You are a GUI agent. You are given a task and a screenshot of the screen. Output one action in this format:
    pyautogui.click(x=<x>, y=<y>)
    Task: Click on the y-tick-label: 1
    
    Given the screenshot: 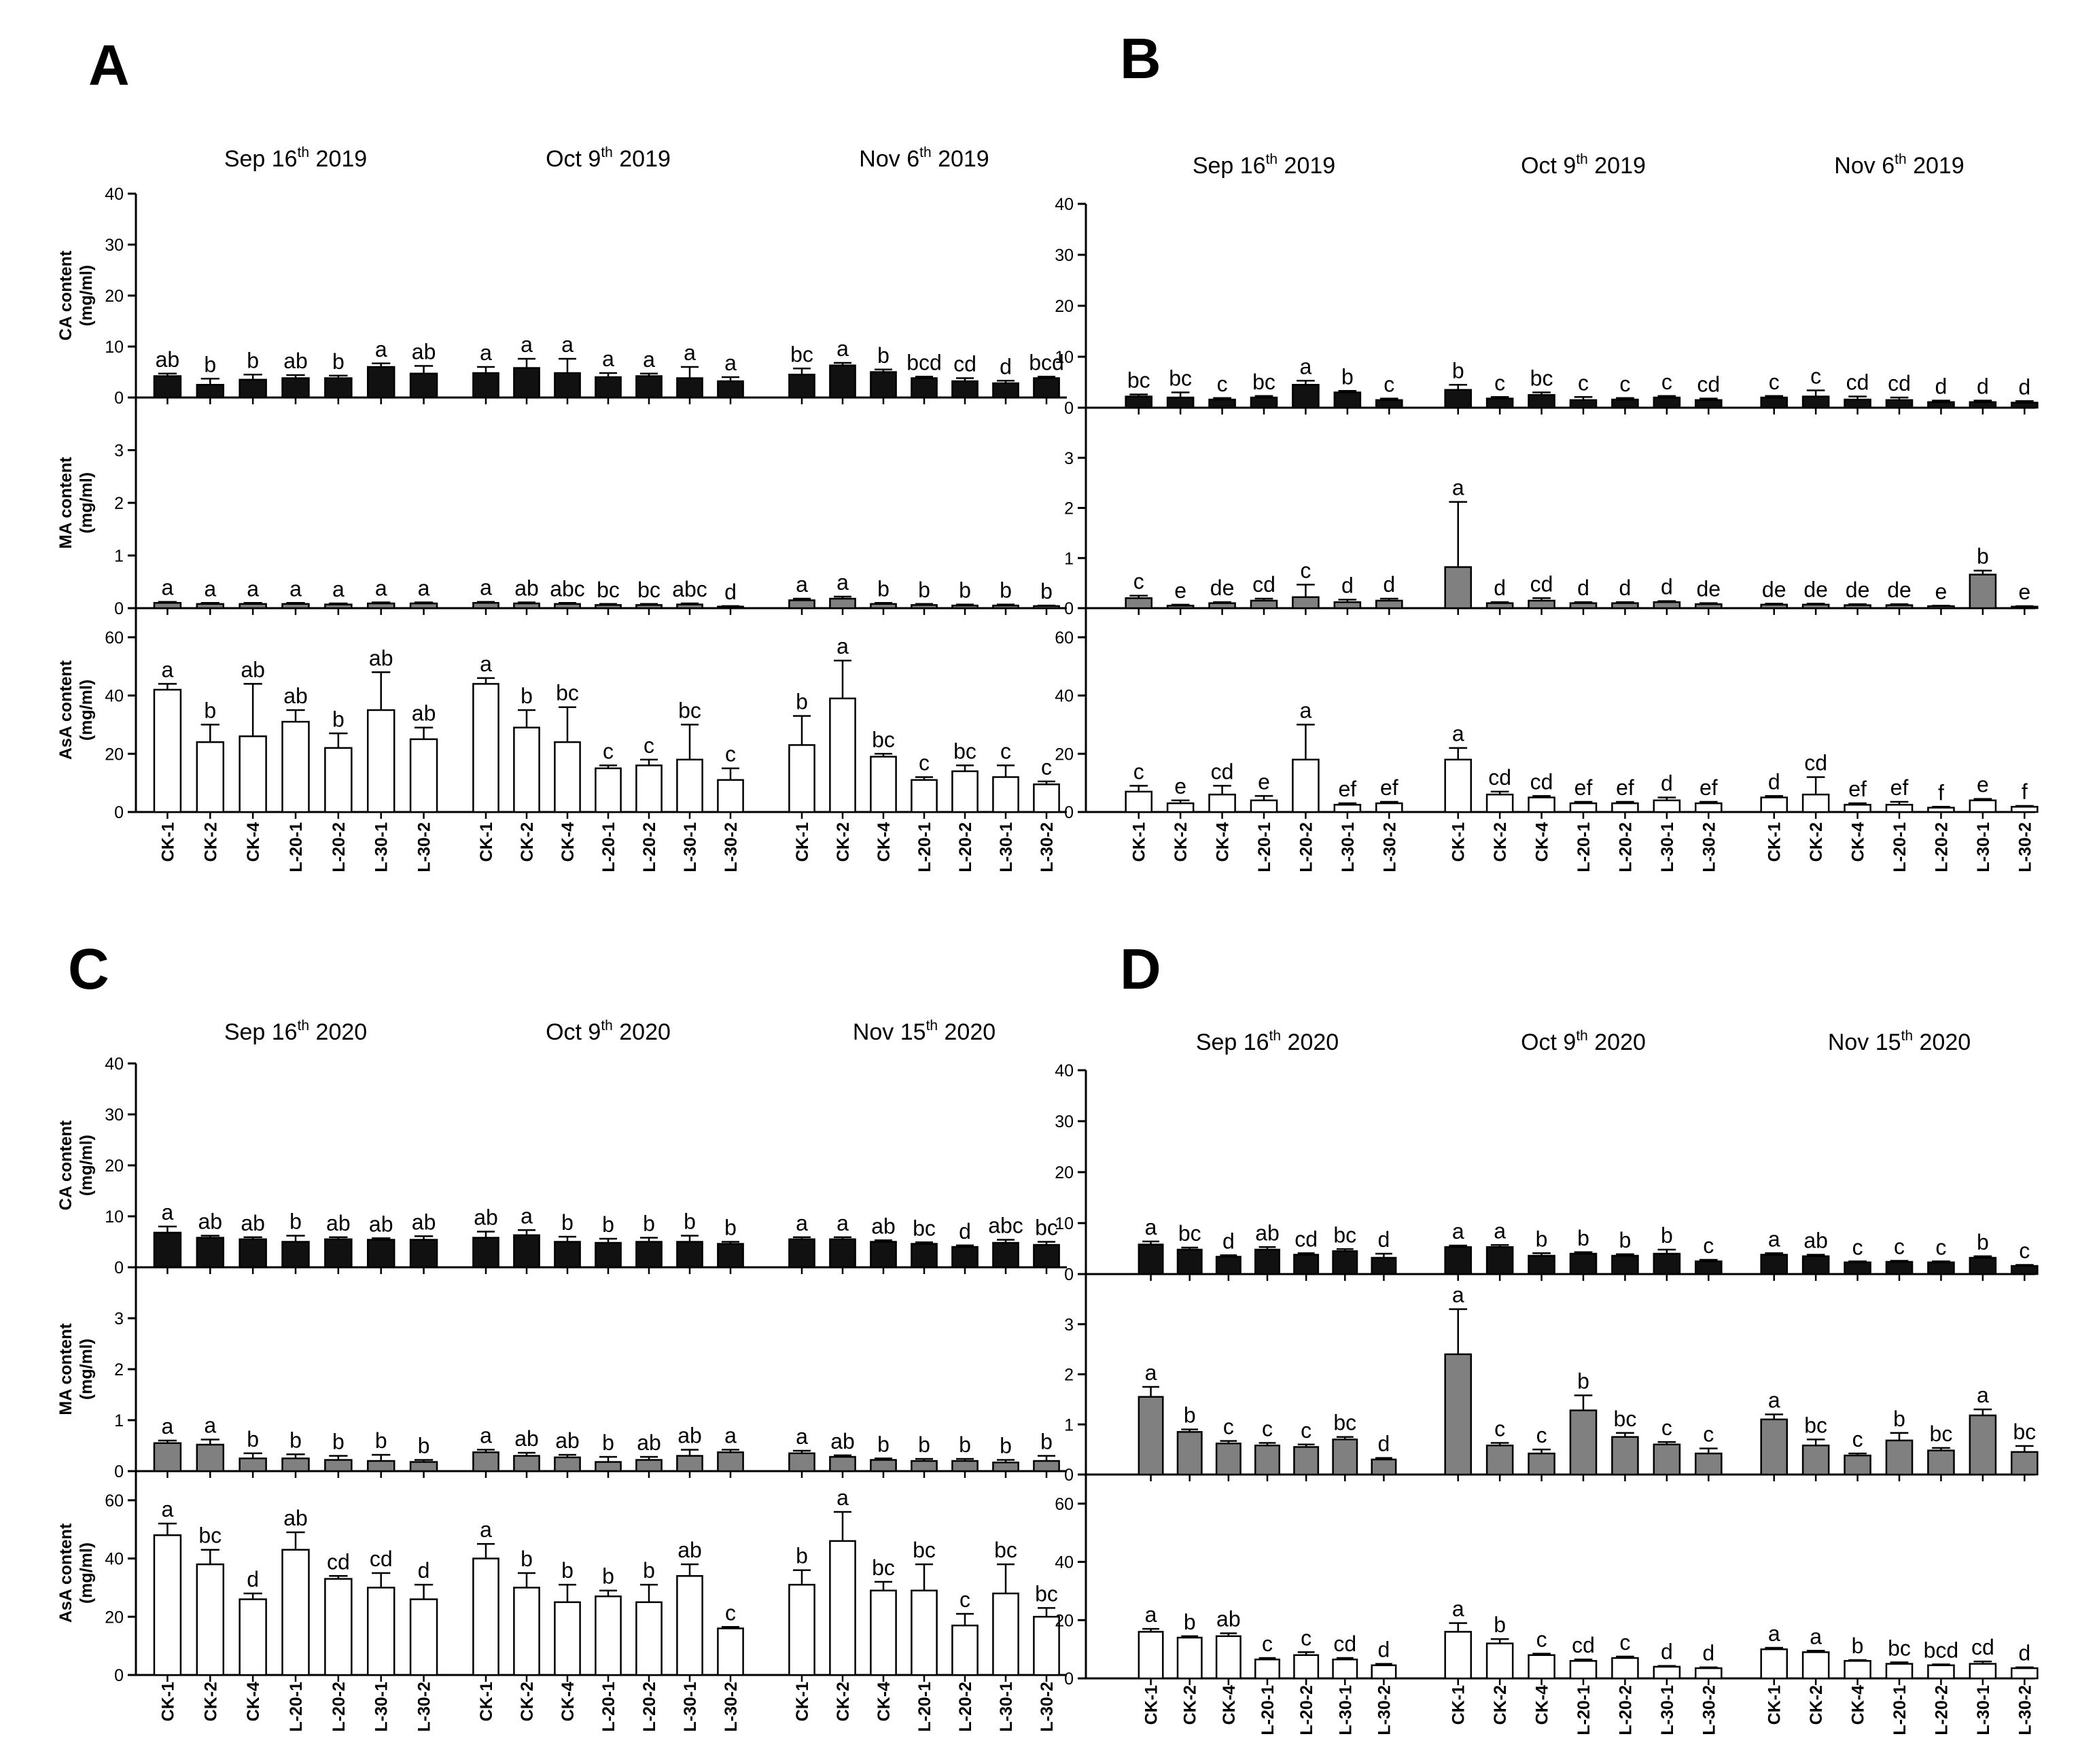 What is the action you would take?
    pyautogui.click(x=1069, y=1424)
    